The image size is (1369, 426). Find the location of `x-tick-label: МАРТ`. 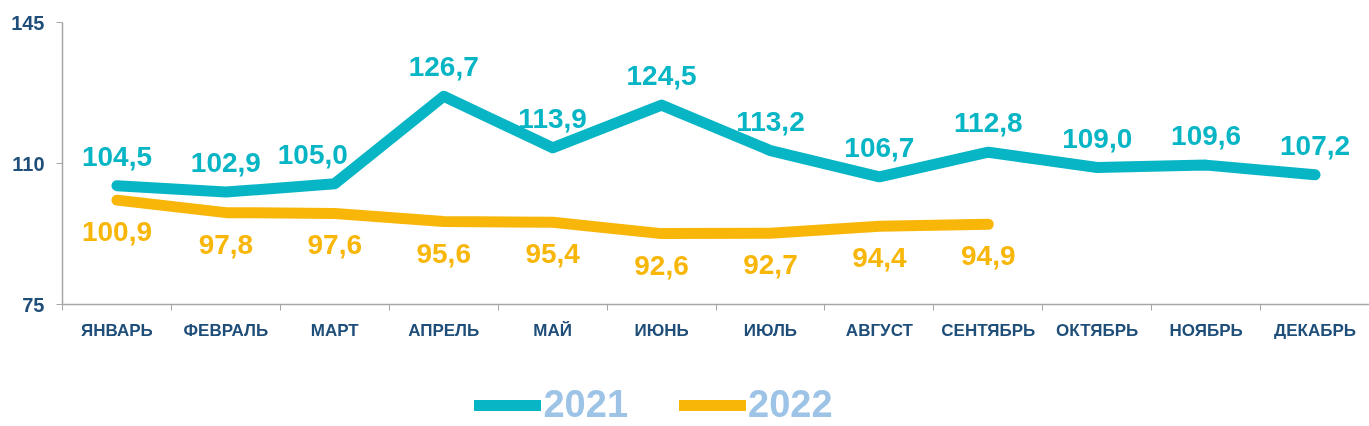

x-tick-label: МАРТ is located at coordinates (335, 330).